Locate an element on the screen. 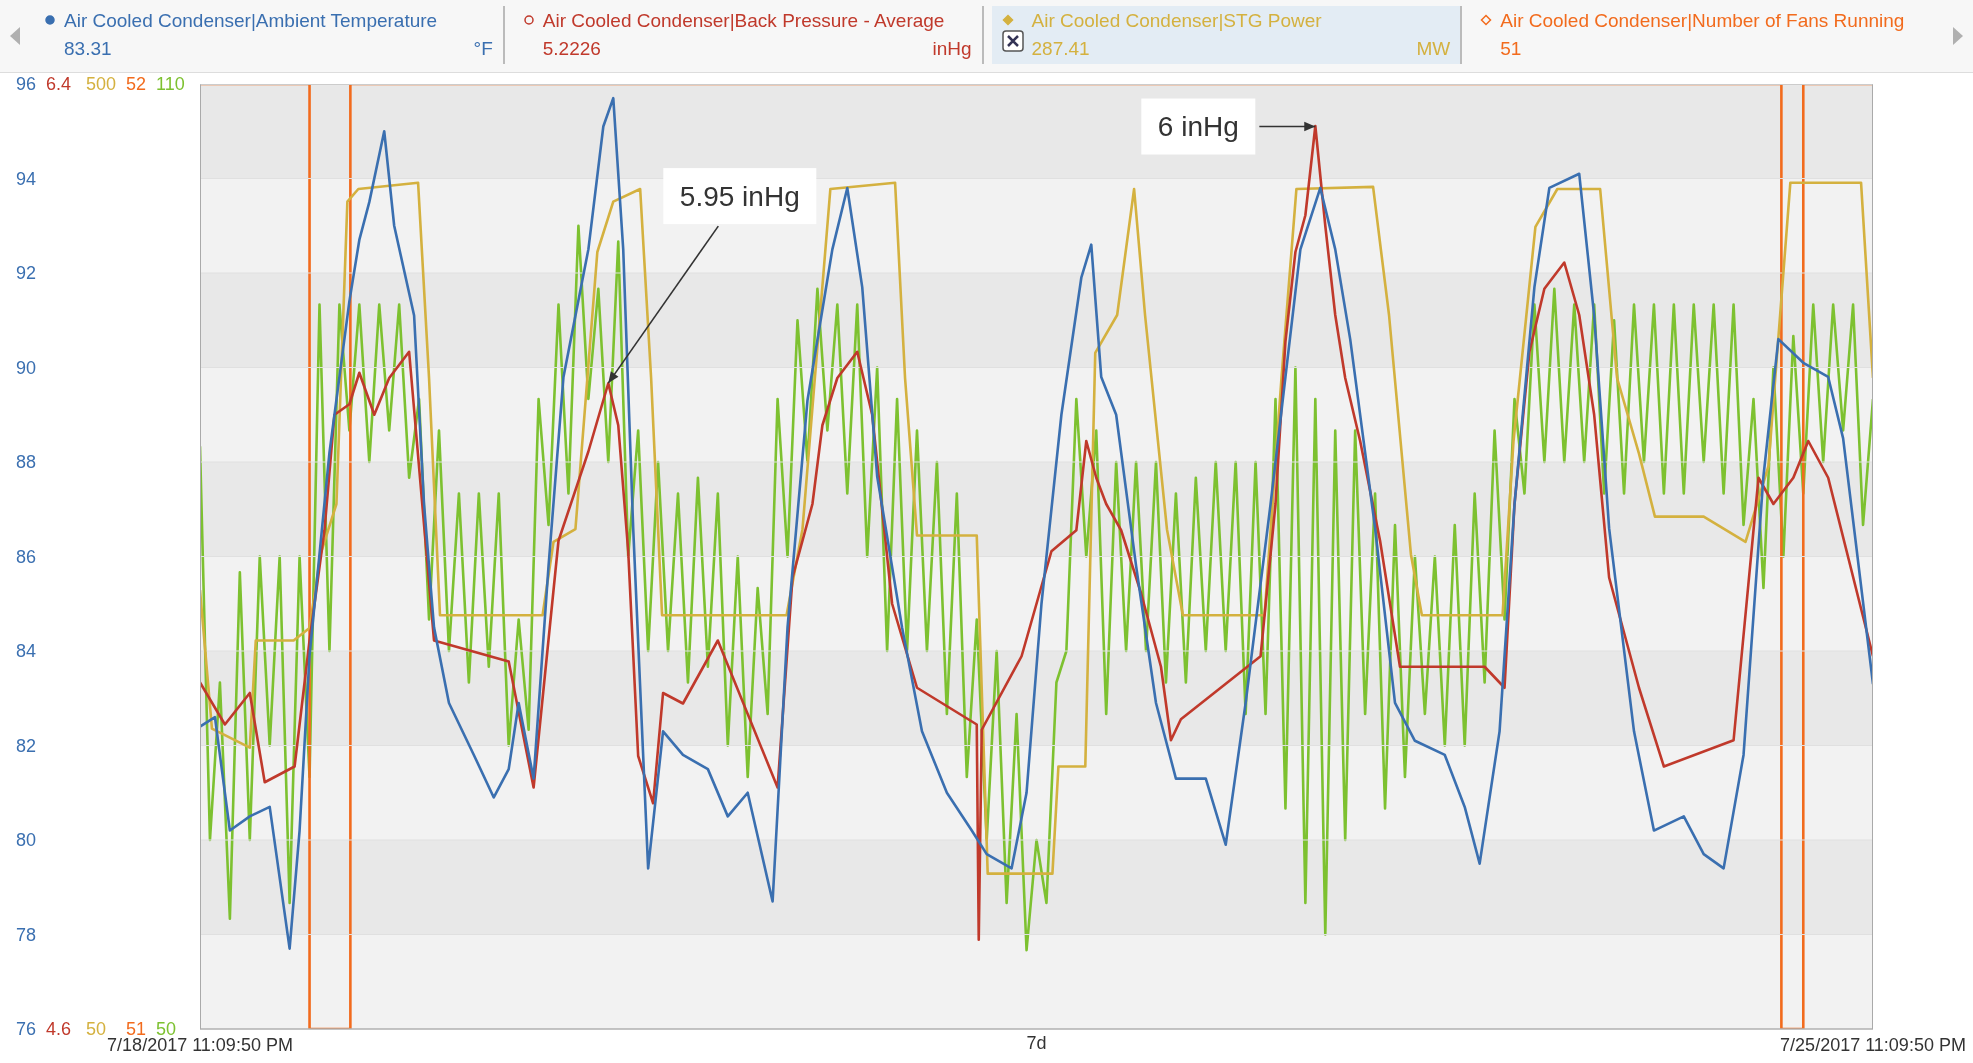 The width and height of the screenshot is (1973, 1063). y-tick-label: 84 is located at coordinates (26, 651).